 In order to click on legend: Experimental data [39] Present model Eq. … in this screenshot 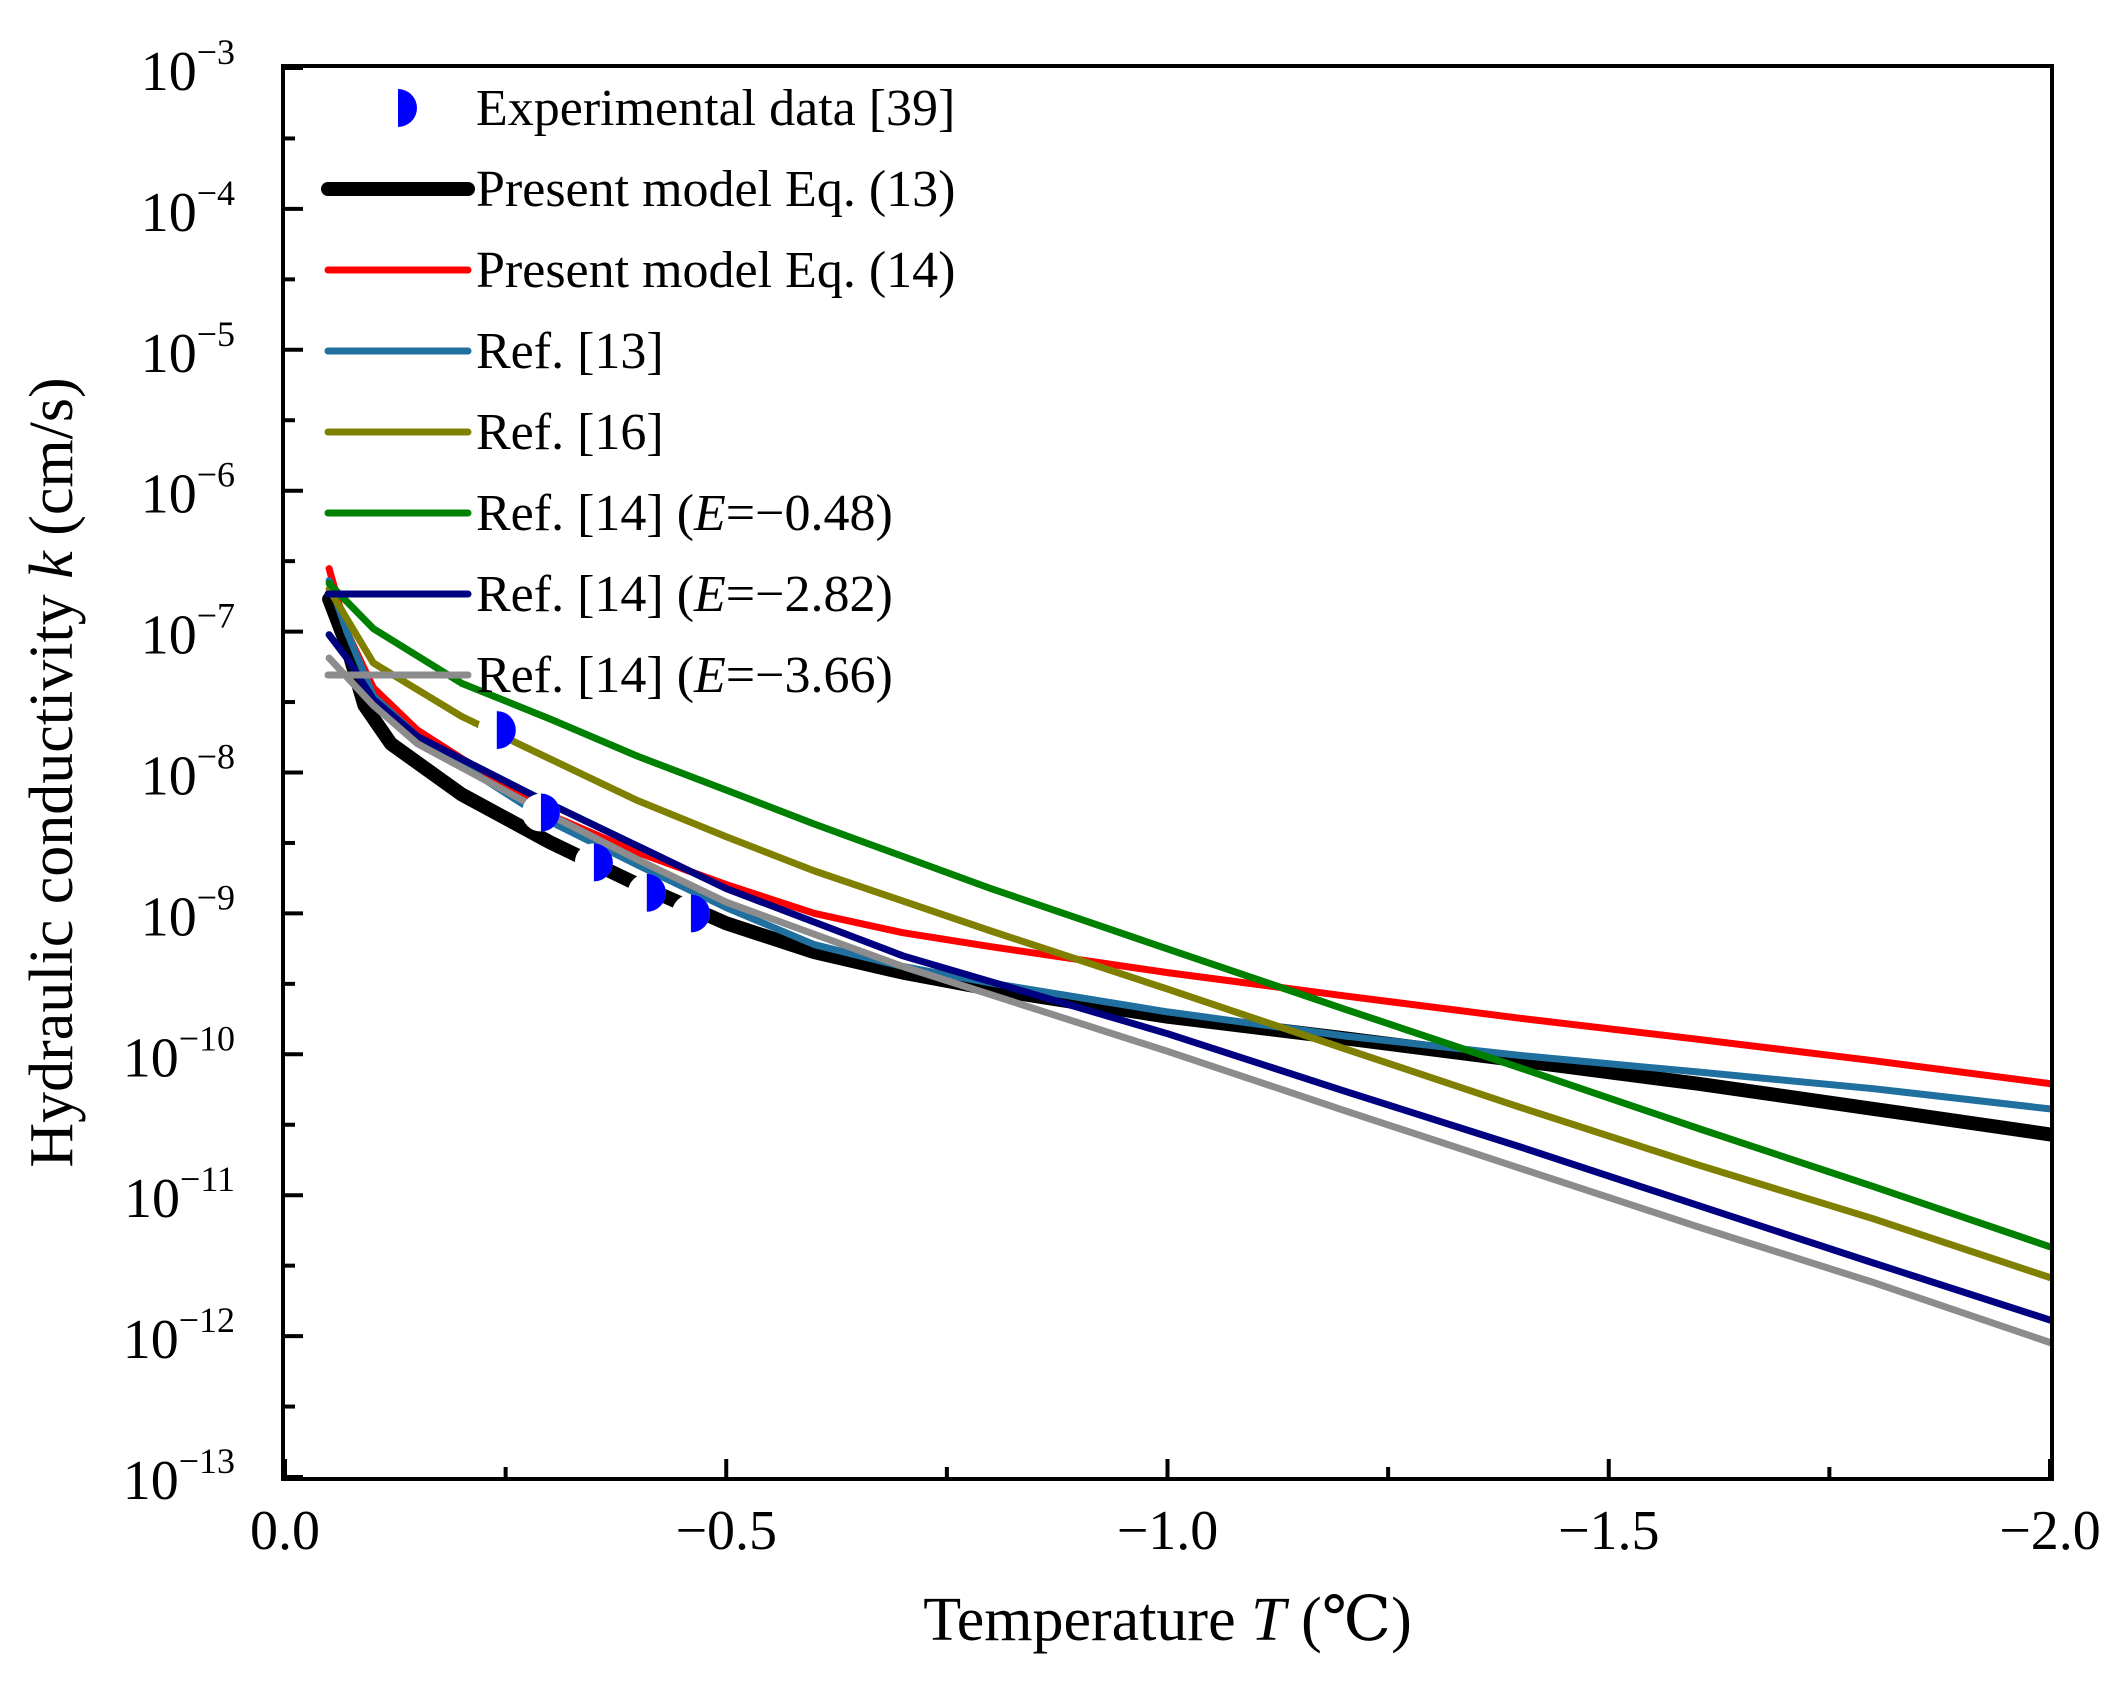, I will do `click(638, 392)`.